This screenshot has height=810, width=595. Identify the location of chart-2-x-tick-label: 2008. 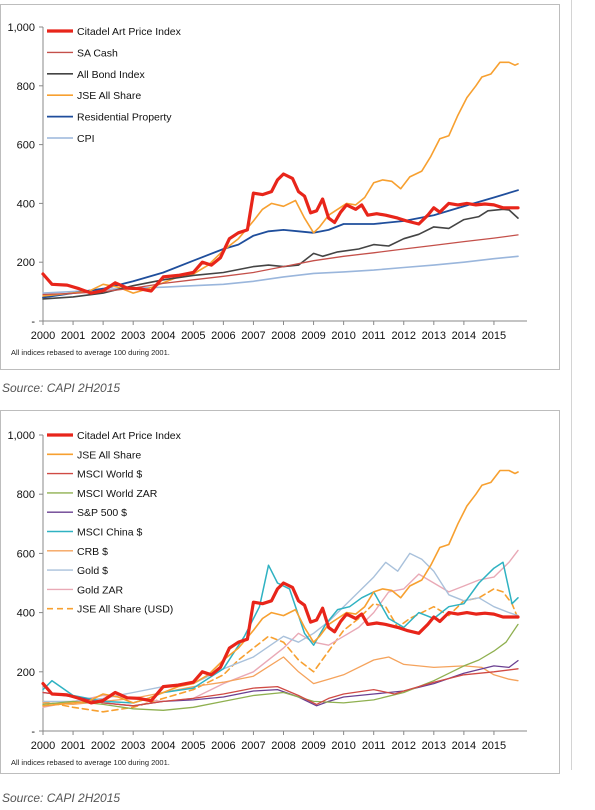
(283, 746).